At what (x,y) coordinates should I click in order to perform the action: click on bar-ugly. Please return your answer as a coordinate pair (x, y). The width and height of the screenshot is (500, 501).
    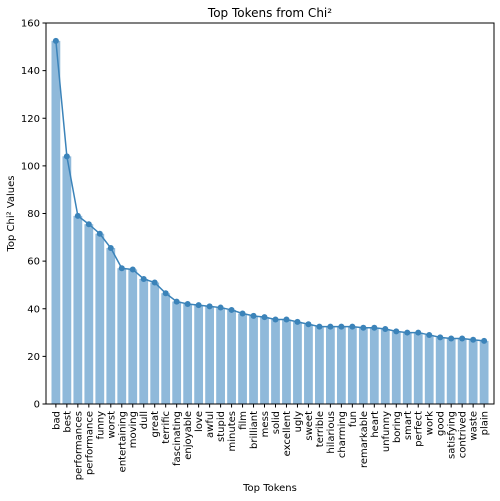
    Looking at the image, I should click on (297, 362).